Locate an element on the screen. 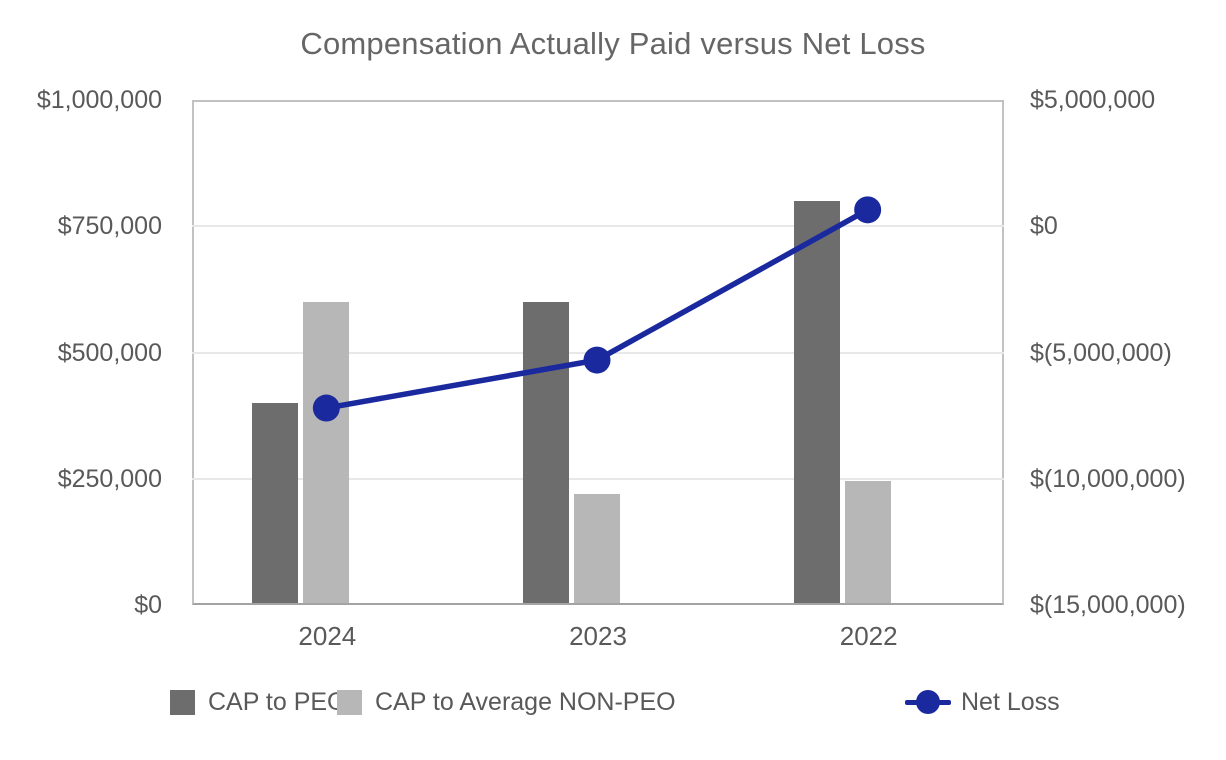  y-right-tick-label: $(10,000,000) is located at coordinates (1108, 478).